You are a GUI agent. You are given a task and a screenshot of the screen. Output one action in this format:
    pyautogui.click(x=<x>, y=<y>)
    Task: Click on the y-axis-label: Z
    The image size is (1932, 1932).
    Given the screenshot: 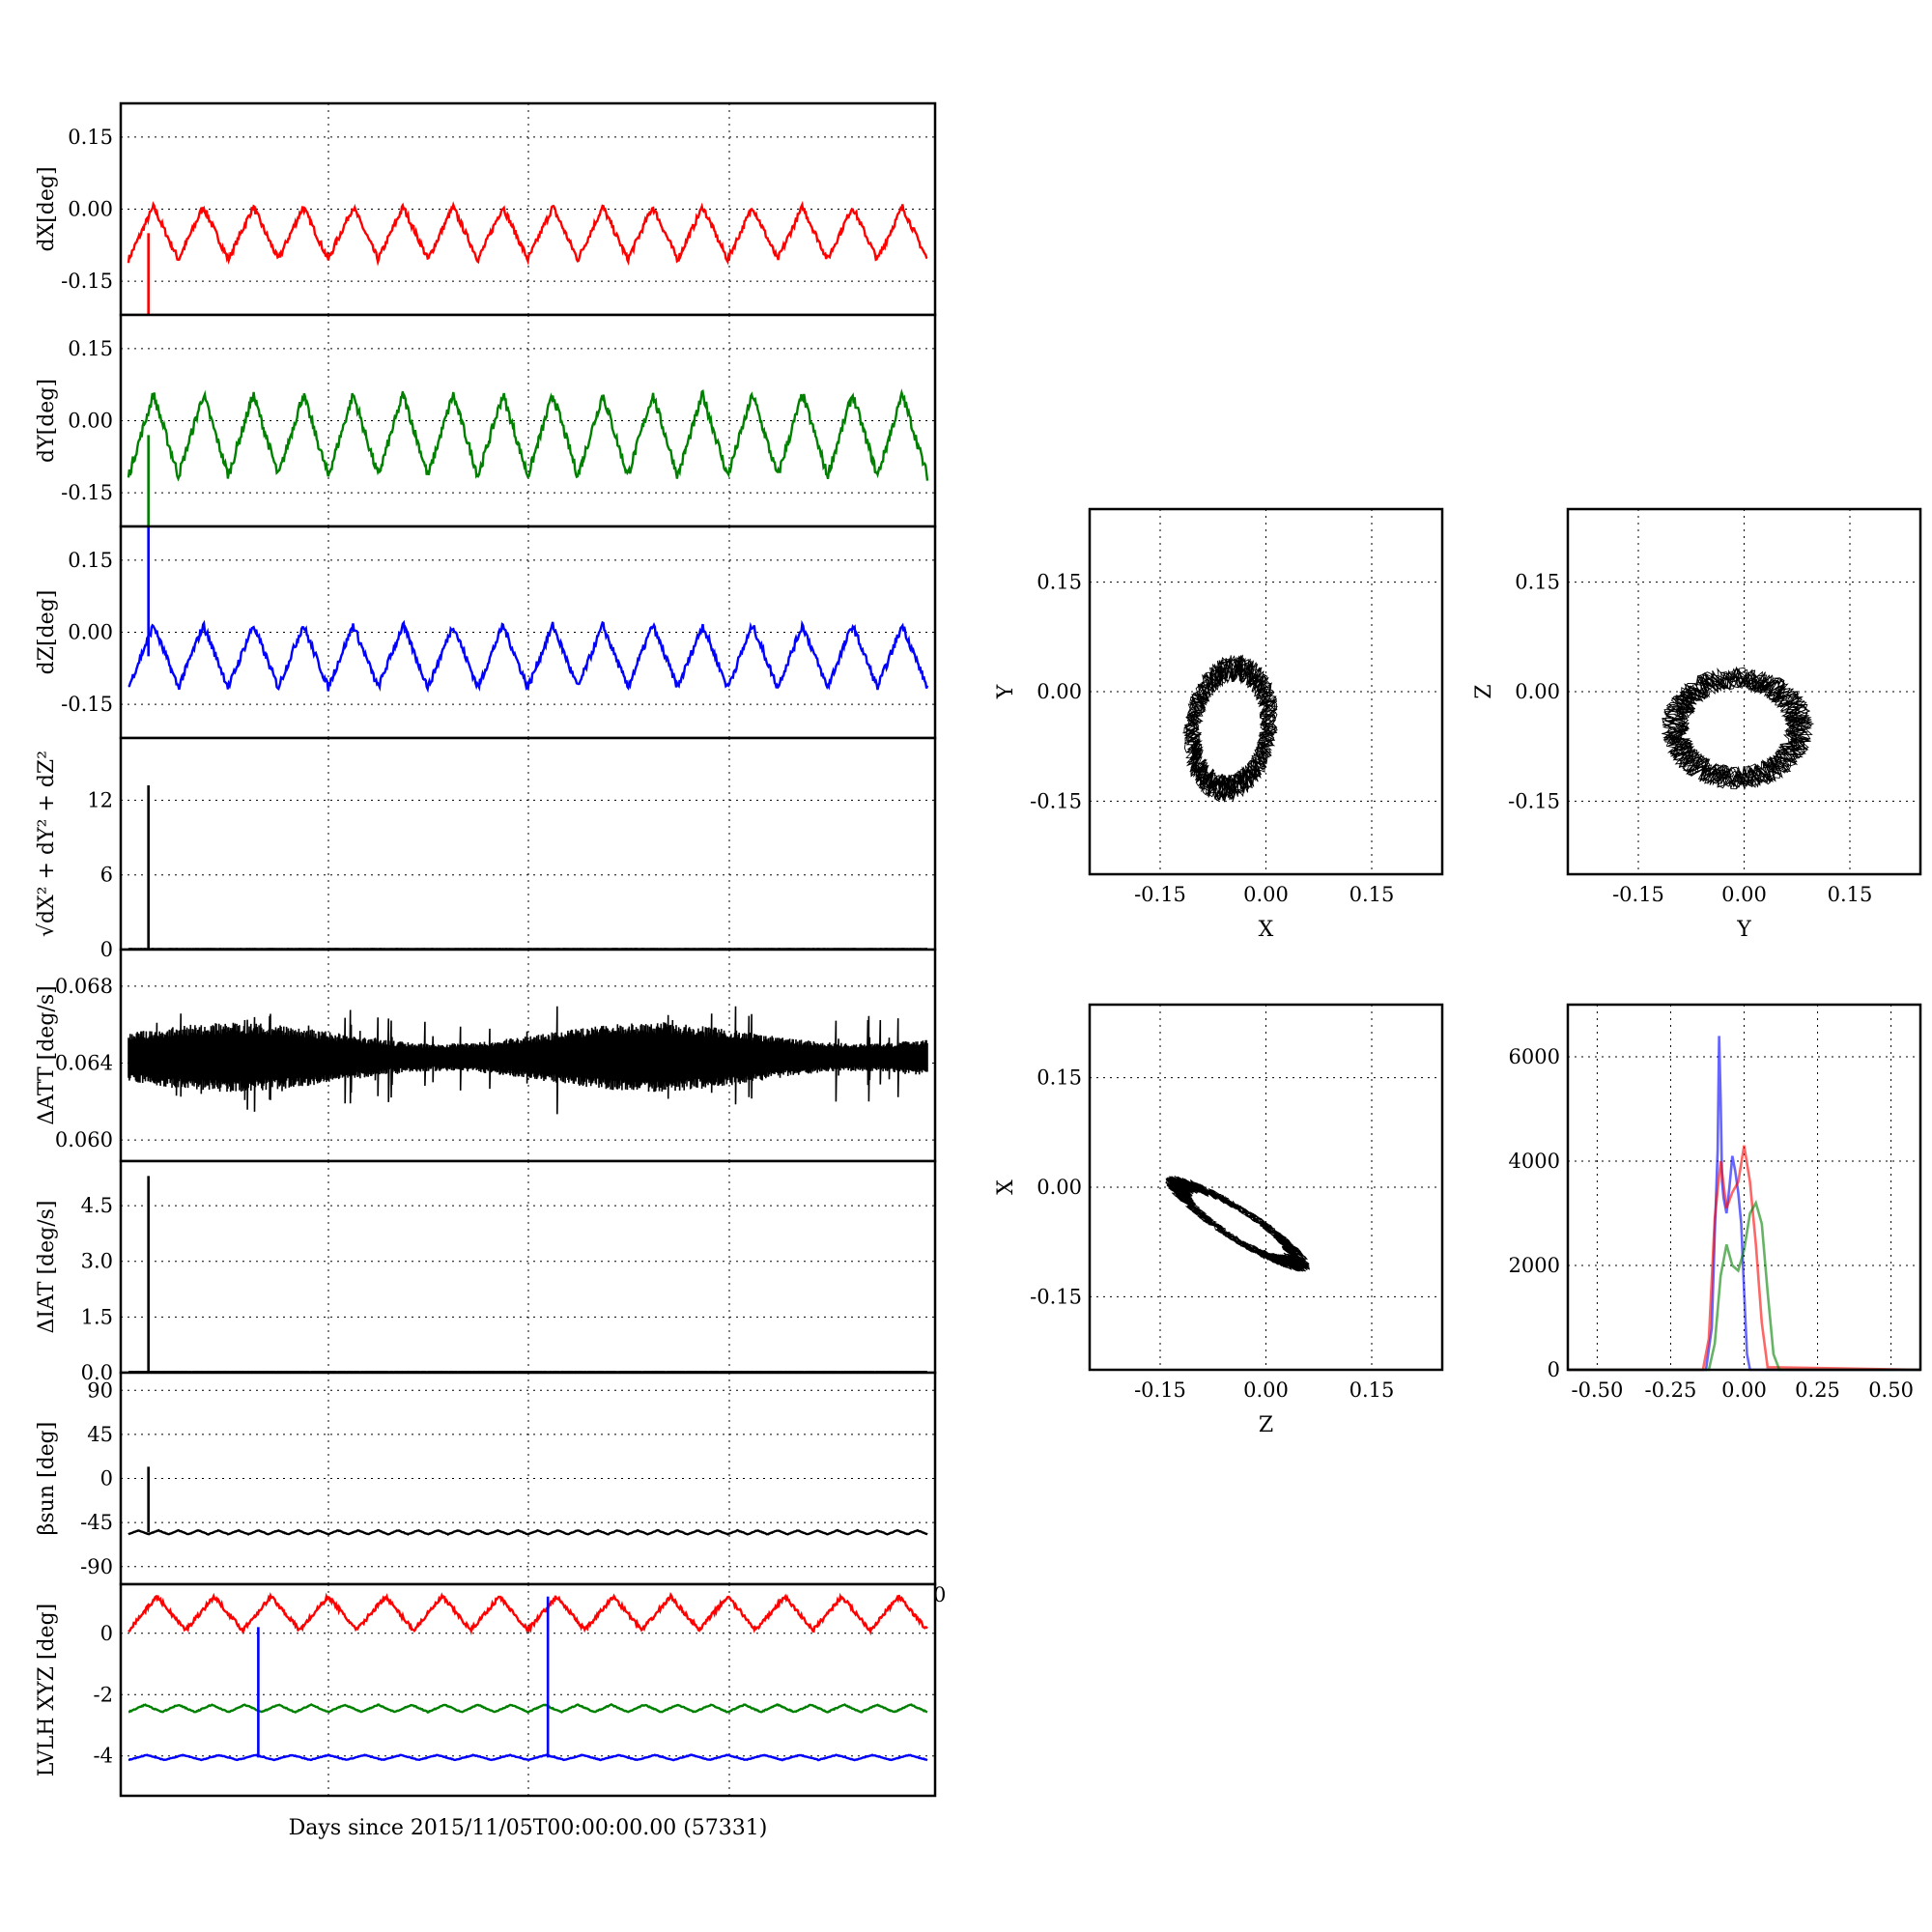 What is the action you would take?
    pyautogui.click(x=1484, y=691)
    